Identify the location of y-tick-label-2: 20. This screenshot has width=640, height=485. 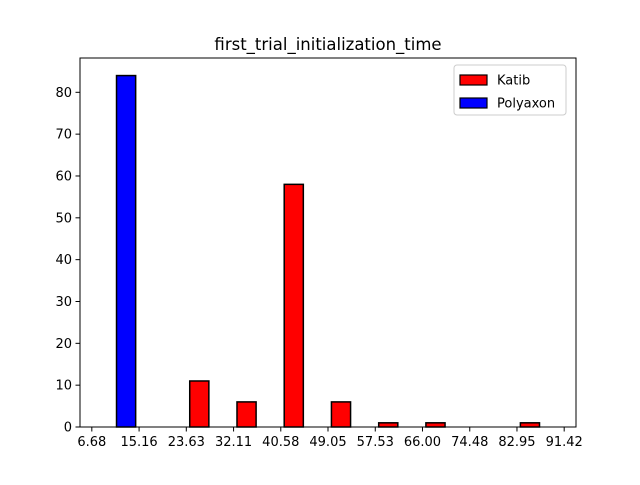
(63, 344).